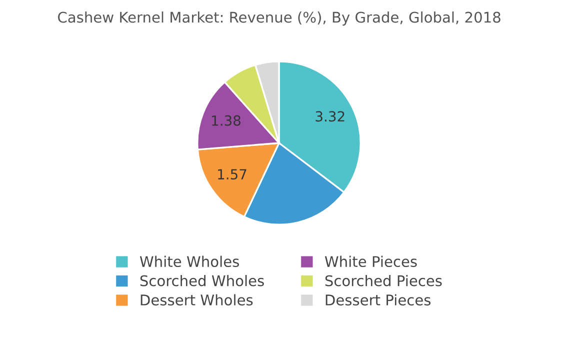 This screenshot has width=570, height=337. I want to click on legend-label: White Pieces, so click(370, 262).